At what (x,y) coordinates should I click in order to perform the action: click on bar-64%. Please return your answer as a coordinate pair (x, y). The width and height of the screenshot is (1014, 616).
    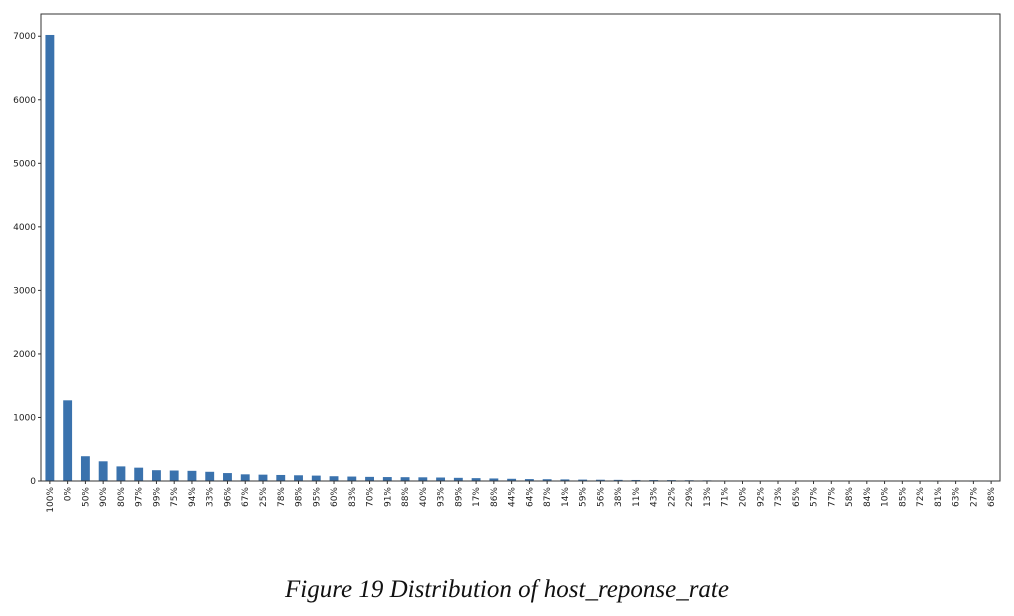
    Looking at the image, I should click on (529, 480).